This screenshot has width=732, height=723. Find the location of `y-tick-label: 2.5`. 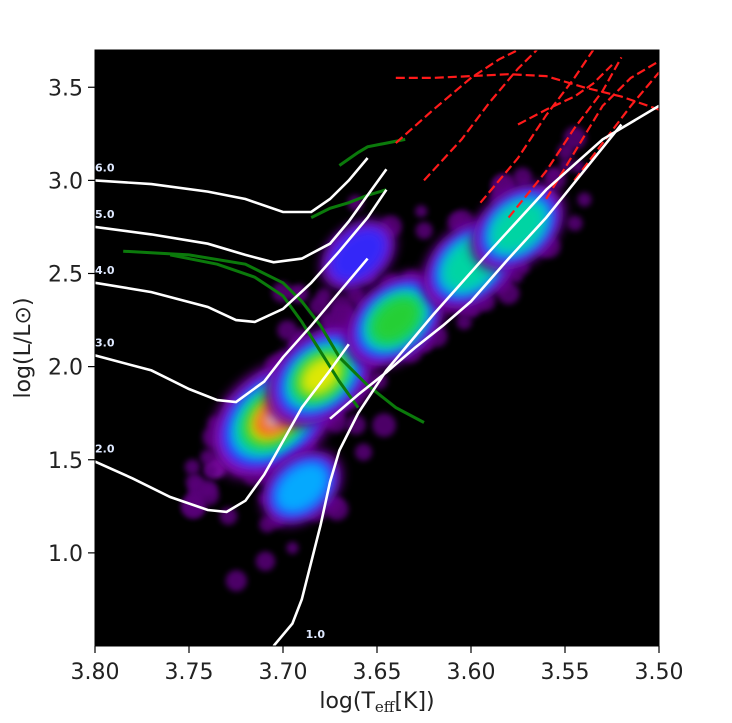

y-tick-label: 2.5 is located at coordinates (65, 275).